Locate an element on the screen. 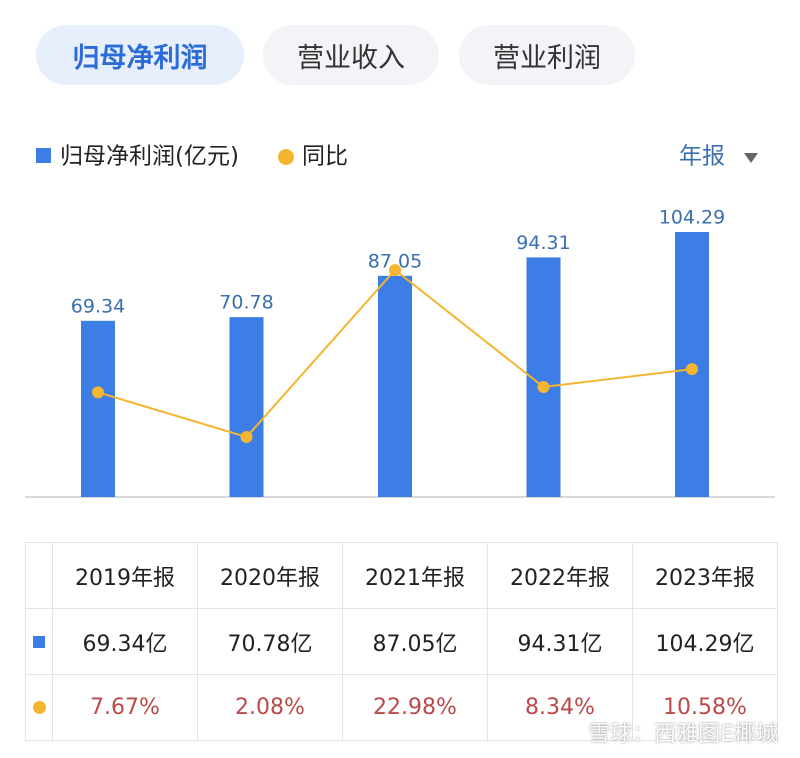  data-label: 94.31 is located at coordinates (543, 243).